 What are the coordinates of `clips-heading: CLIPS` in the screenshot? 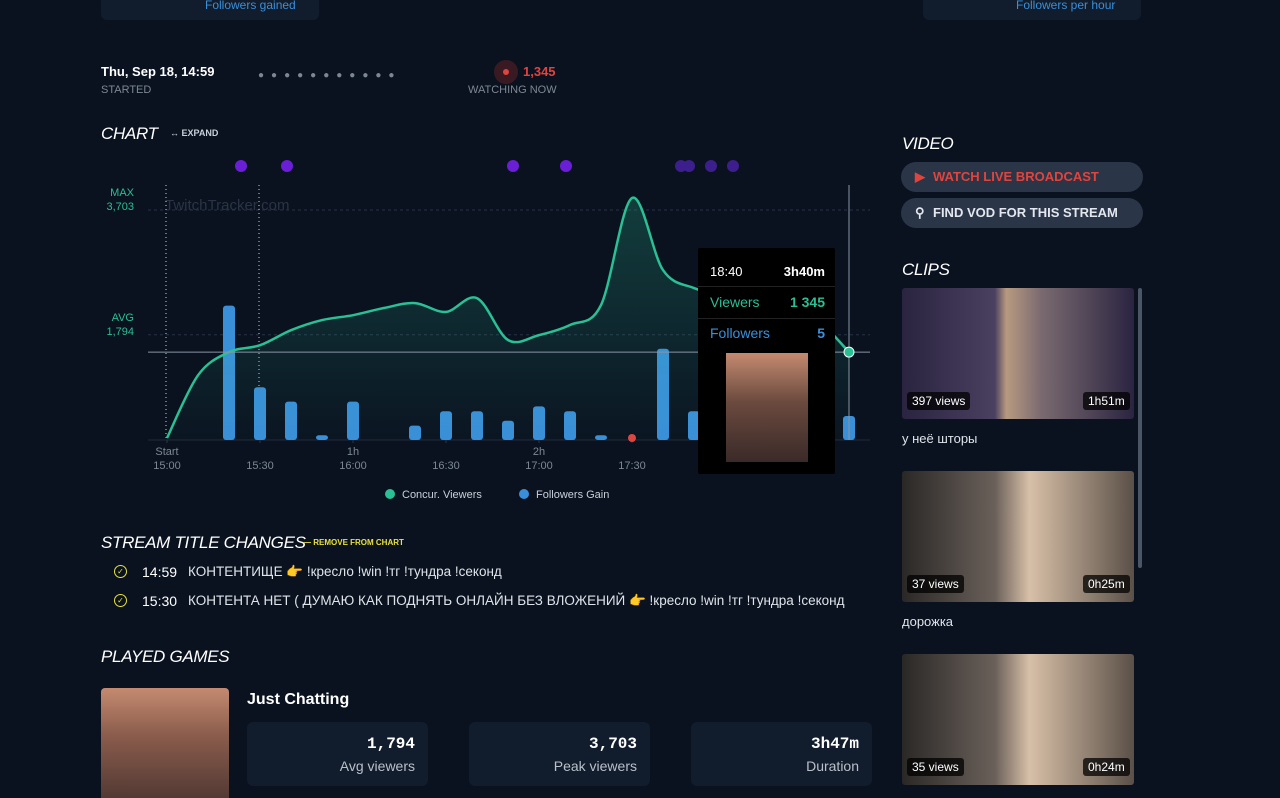 It's located at (926, 269).